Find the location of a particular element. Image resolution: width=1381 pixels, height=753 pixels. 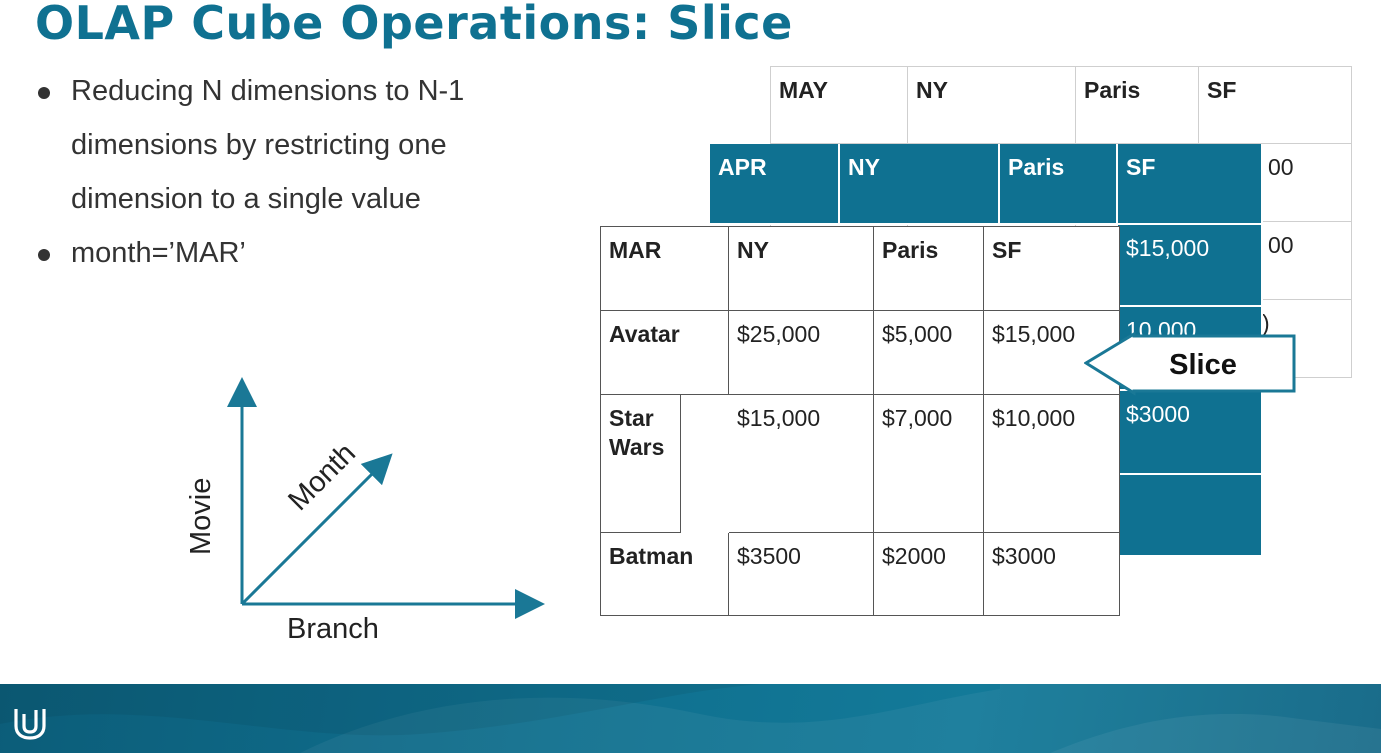

mar-header-cell: SF is located at coordinates (1052, 269).